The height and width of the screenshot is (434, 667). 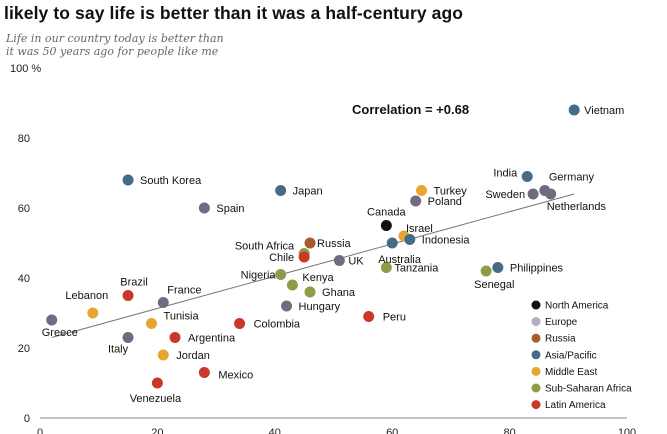 What do you see at coordinates (339, 260) in the screenshot?
I see `point-uk` at bounding box center [339, 260].